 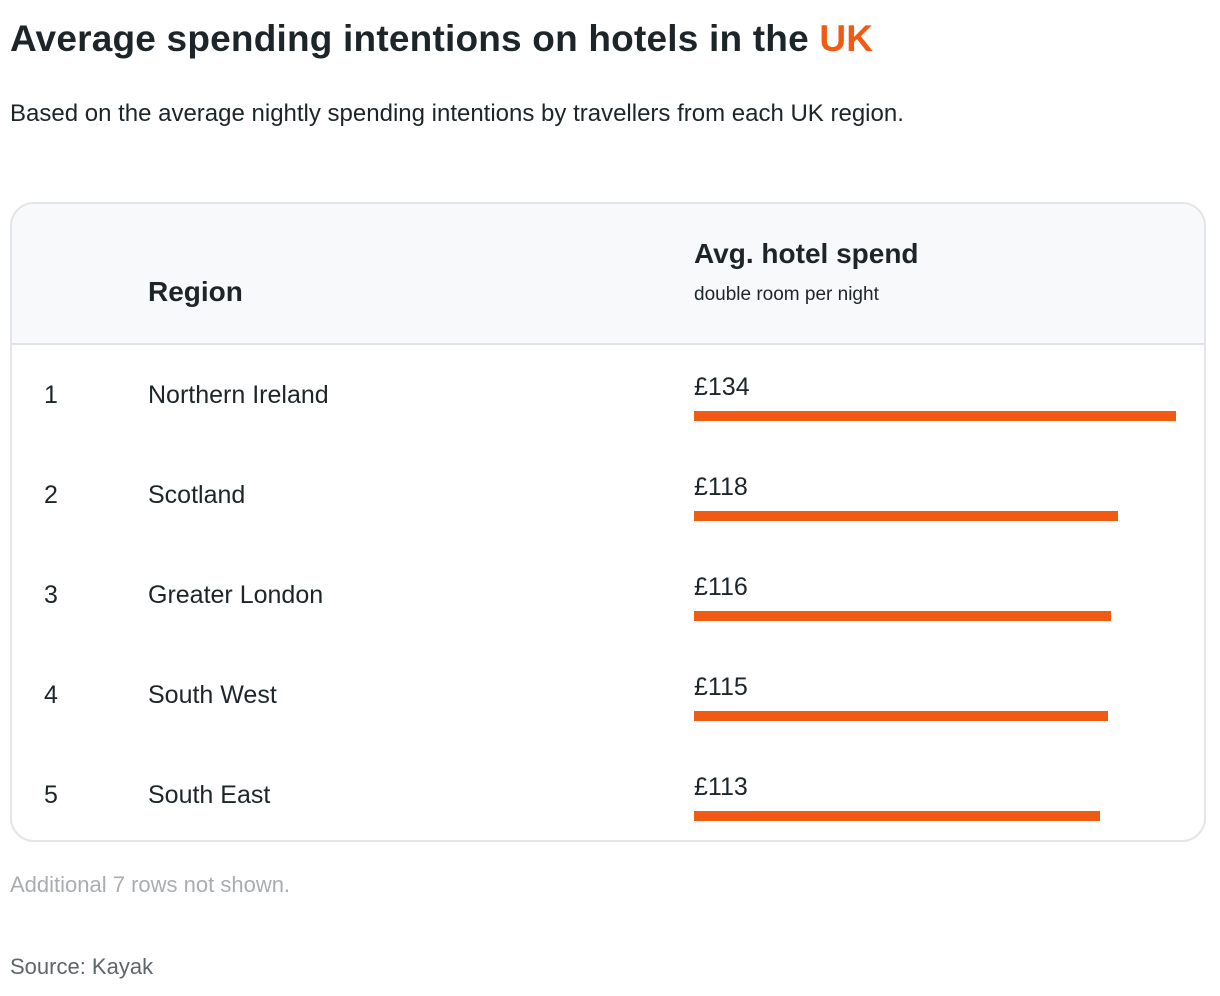 I want to click on region-cell: Greater London, so click(x=236, y=595).